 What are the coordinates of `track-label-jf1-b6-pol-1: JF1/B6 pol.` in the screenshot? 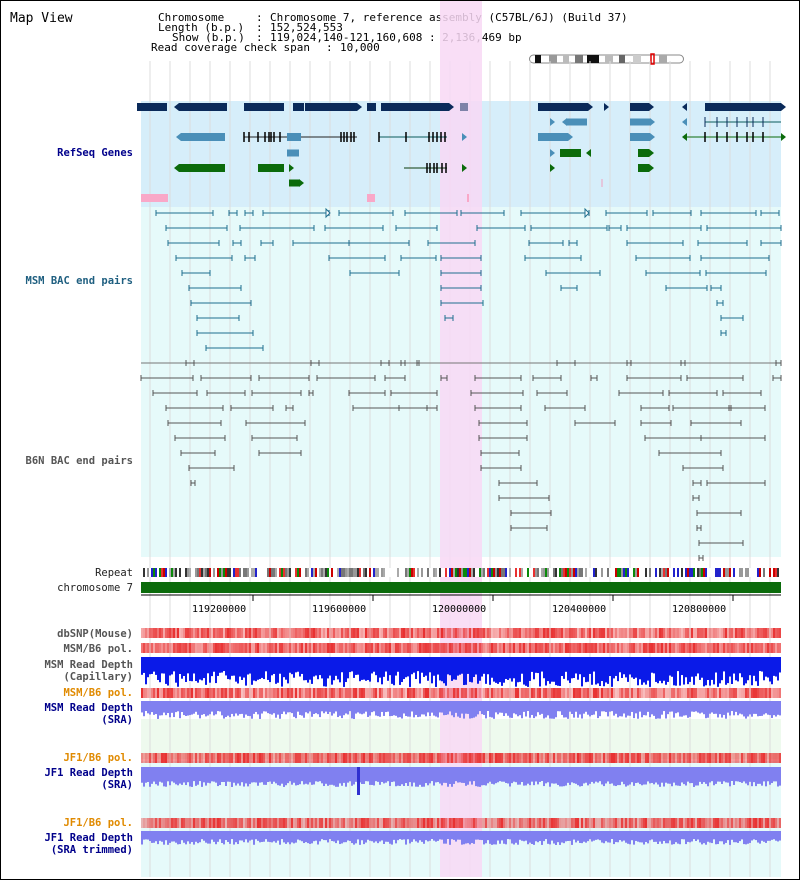 It's located at (98, 758).